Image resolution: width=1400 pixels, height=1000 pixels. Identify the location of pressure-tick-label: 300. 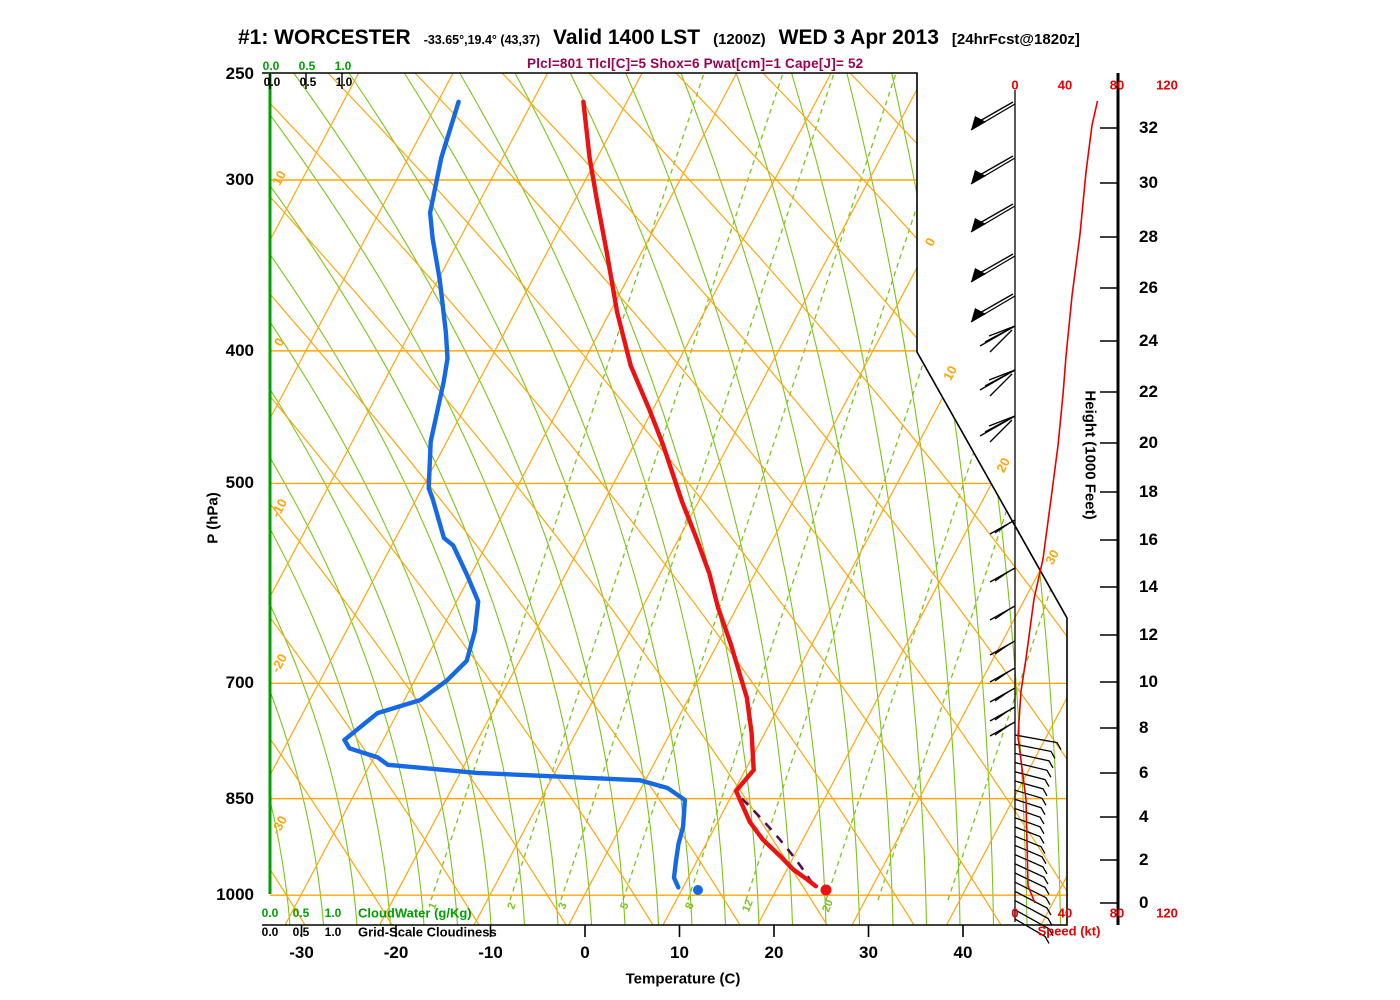
(239, 179).